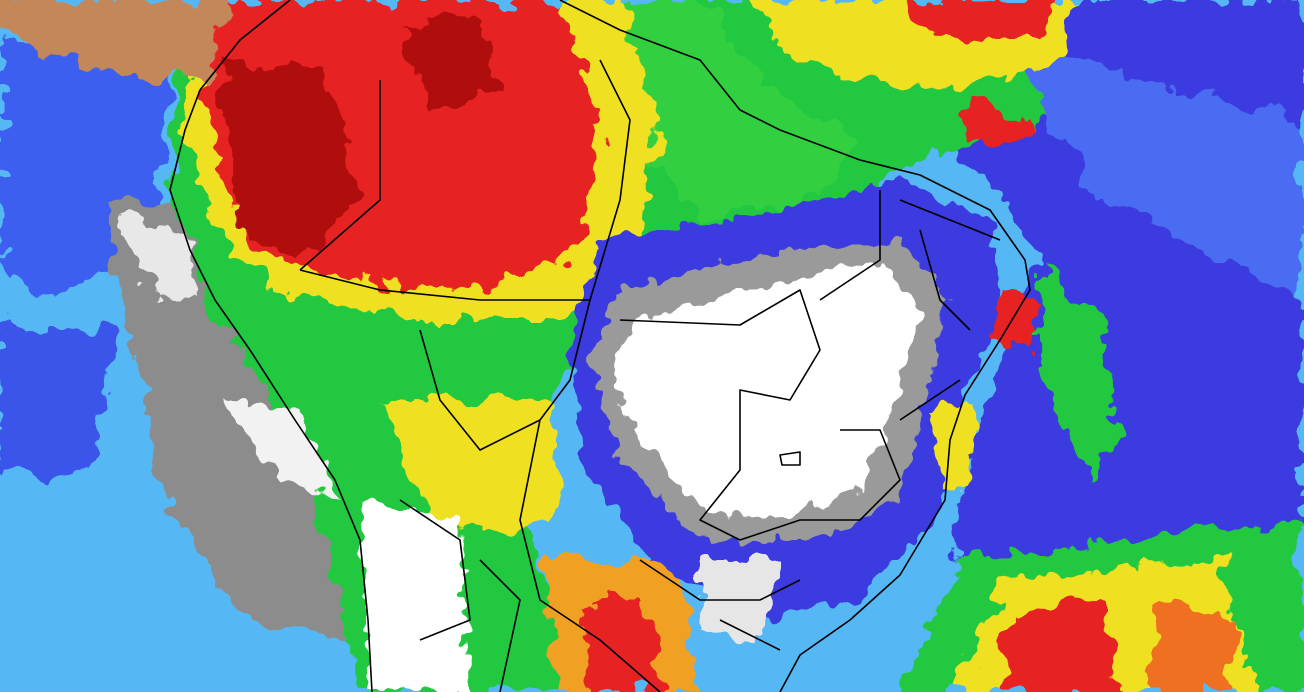 The width and height of the screenshot is (1304, 692). I want to click on brown-field, so click(115, 40).